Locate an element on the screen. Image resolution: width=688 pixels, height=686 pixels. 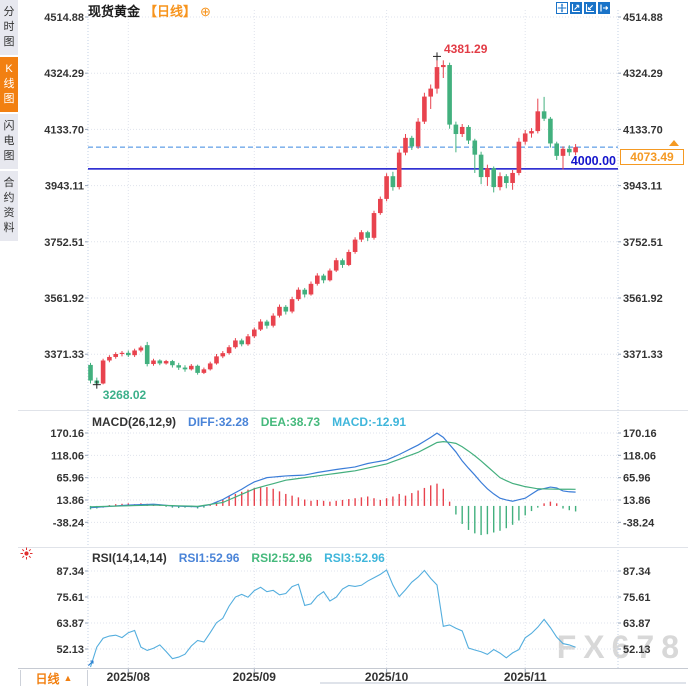
chart-toolbar is located at coordinates (583, 8).